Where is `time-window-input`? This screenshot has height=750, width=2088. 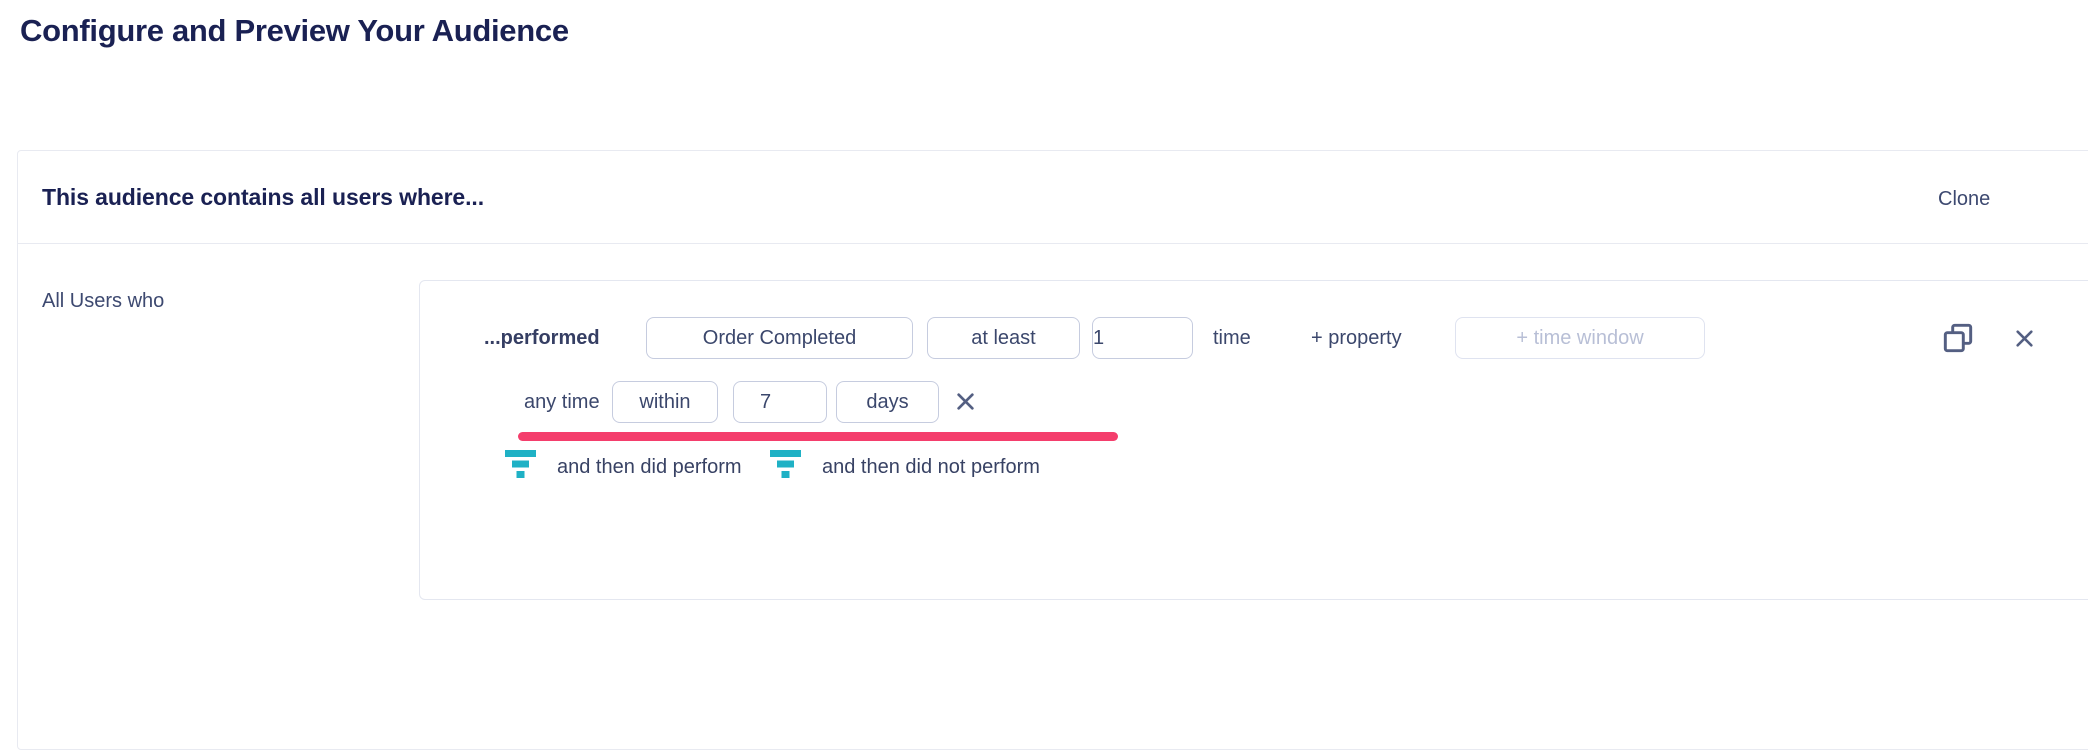 time-window-input is located at coordinates (1580, 338).